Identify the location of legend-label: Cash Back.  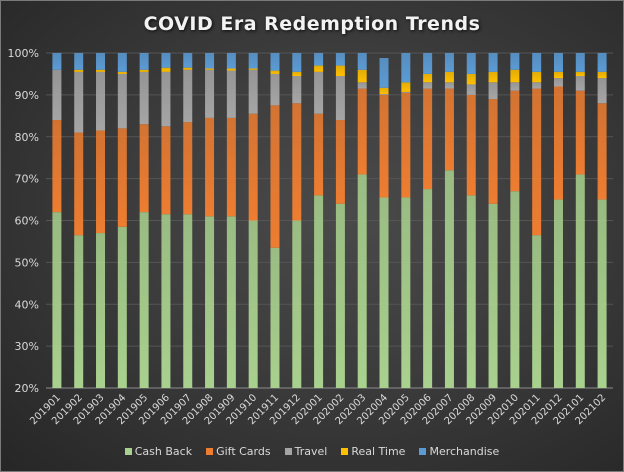
(163, 451).